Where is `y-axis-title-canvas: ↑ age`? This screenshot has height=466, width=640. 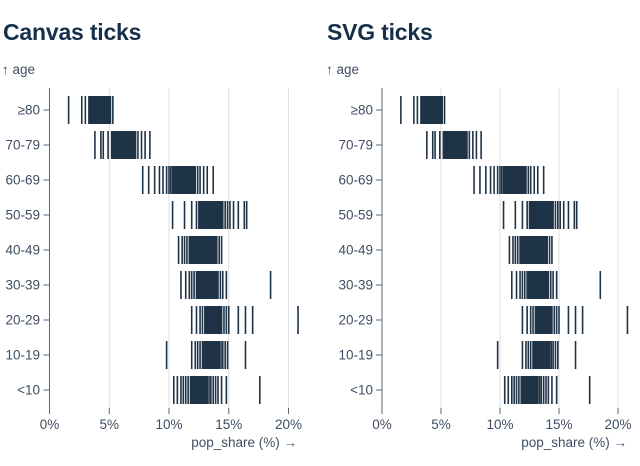 y-axis-title-canvas: ↑ age is located at coordinates (19, 69).